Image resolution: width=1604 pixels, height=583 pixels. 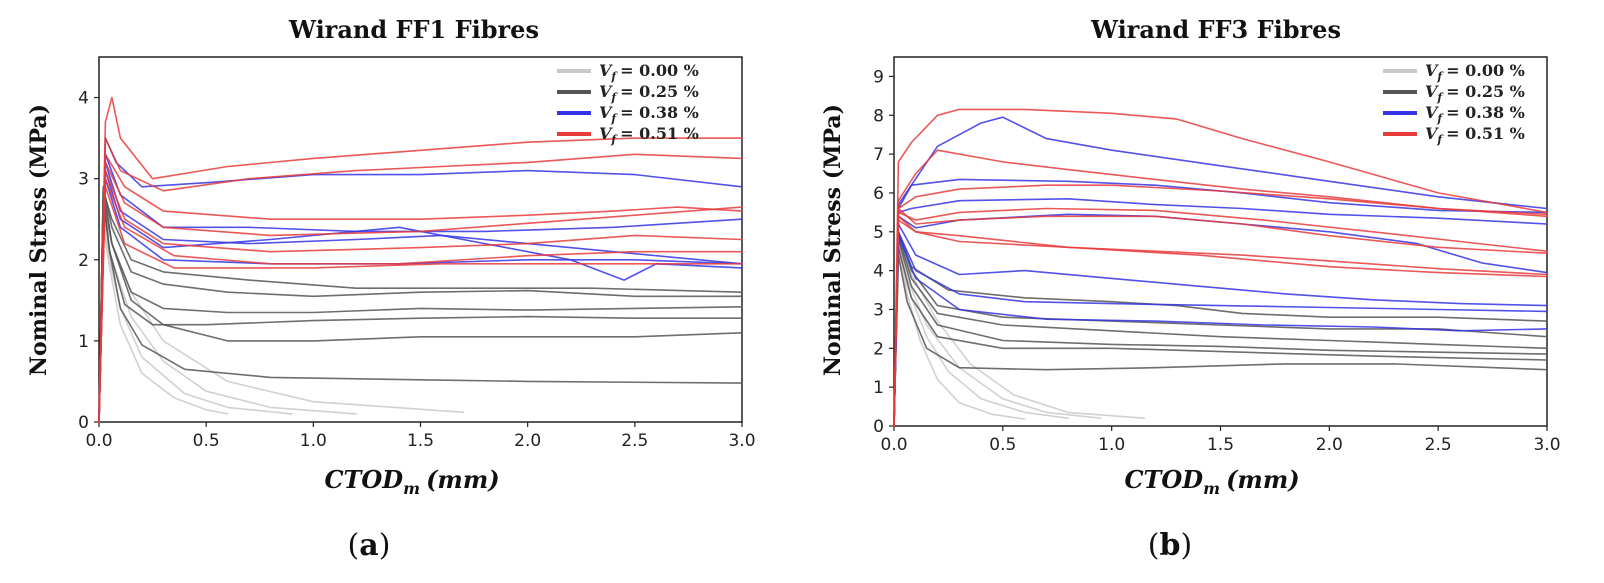 What do you see at coordinates (878, 155) in the screenshot?
I see `y-tick-label: 7` at bounding box center [878, 155].